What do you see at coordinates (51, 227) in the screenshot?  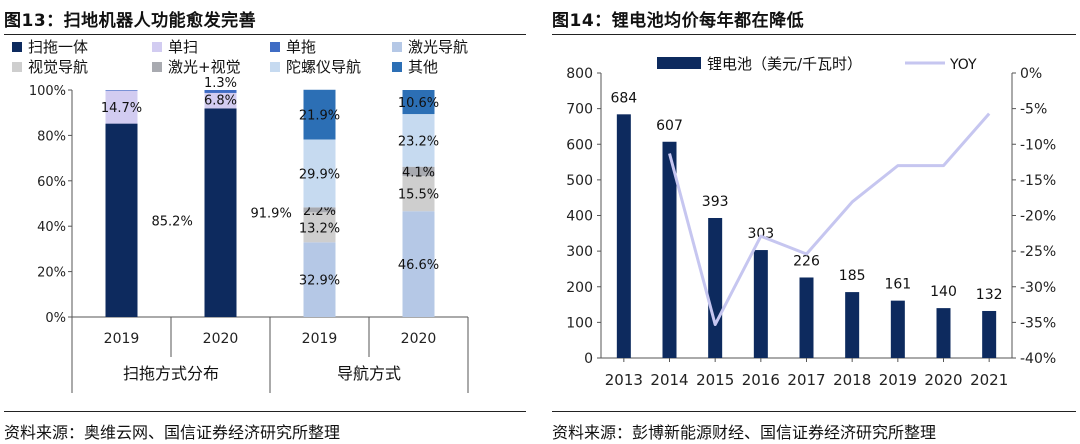 I see `y-tick-label: 40%` at bounding box center [51, 227].